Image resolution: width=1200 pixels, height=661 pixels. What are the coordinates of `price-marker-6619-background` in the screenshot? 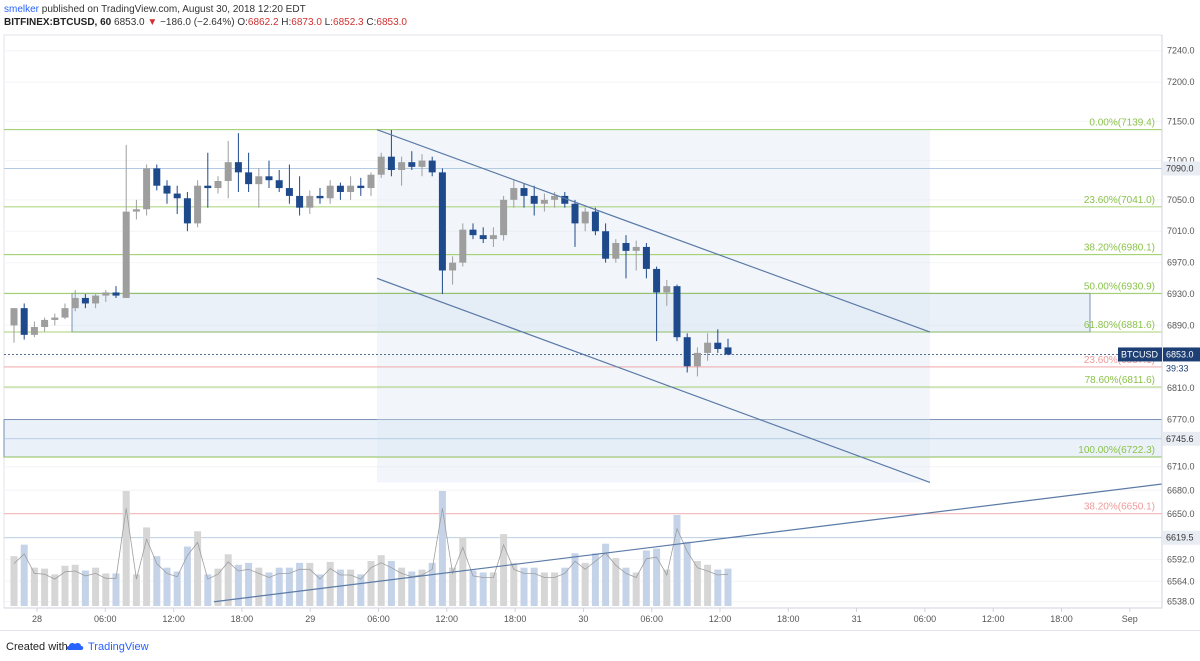 It's located at (1181, 537).